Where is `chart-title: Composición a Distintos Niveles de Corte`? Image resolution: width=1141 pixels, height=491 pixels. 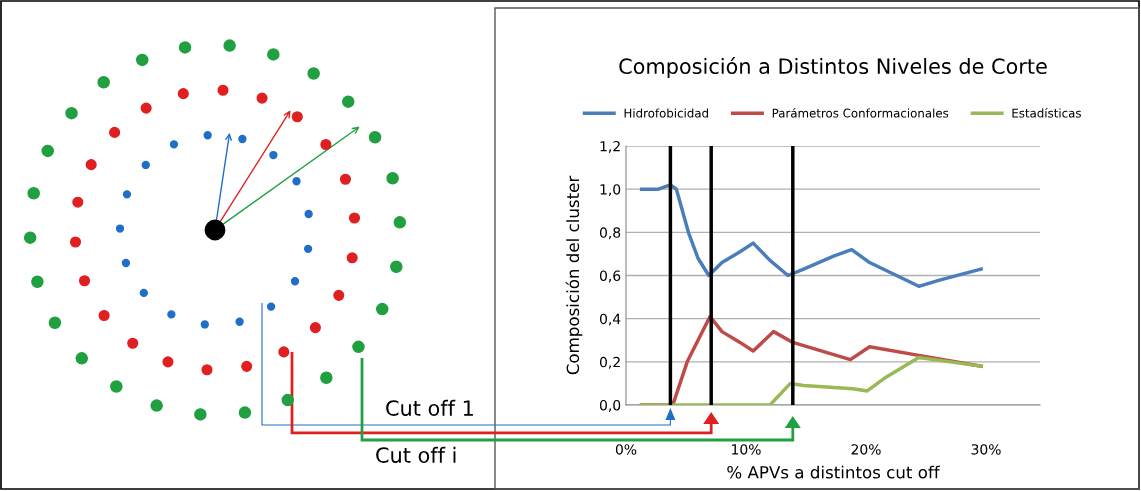
chart-title: Composición a Distintos Niveles de Corte is located at coordinates (833, 68).